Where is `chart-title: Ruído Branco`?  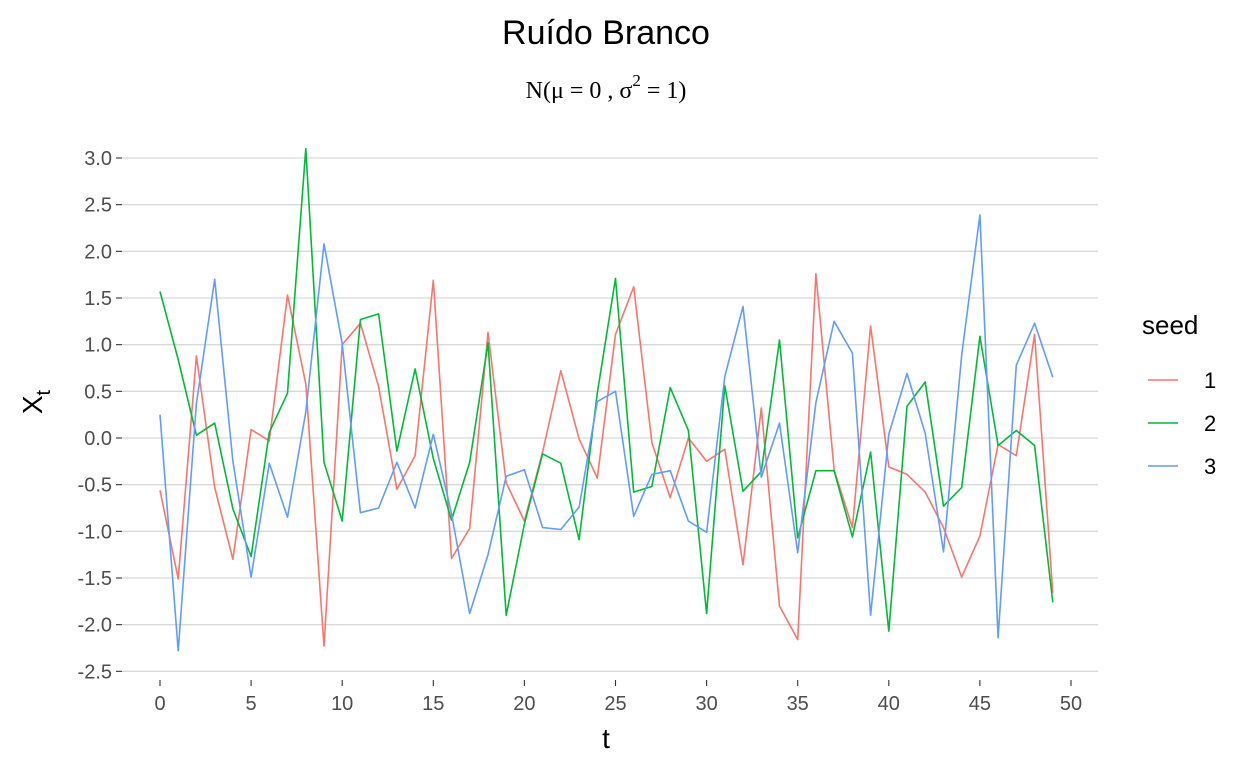
chart-title: Ruído Branco is located at coordinates (606, 33).